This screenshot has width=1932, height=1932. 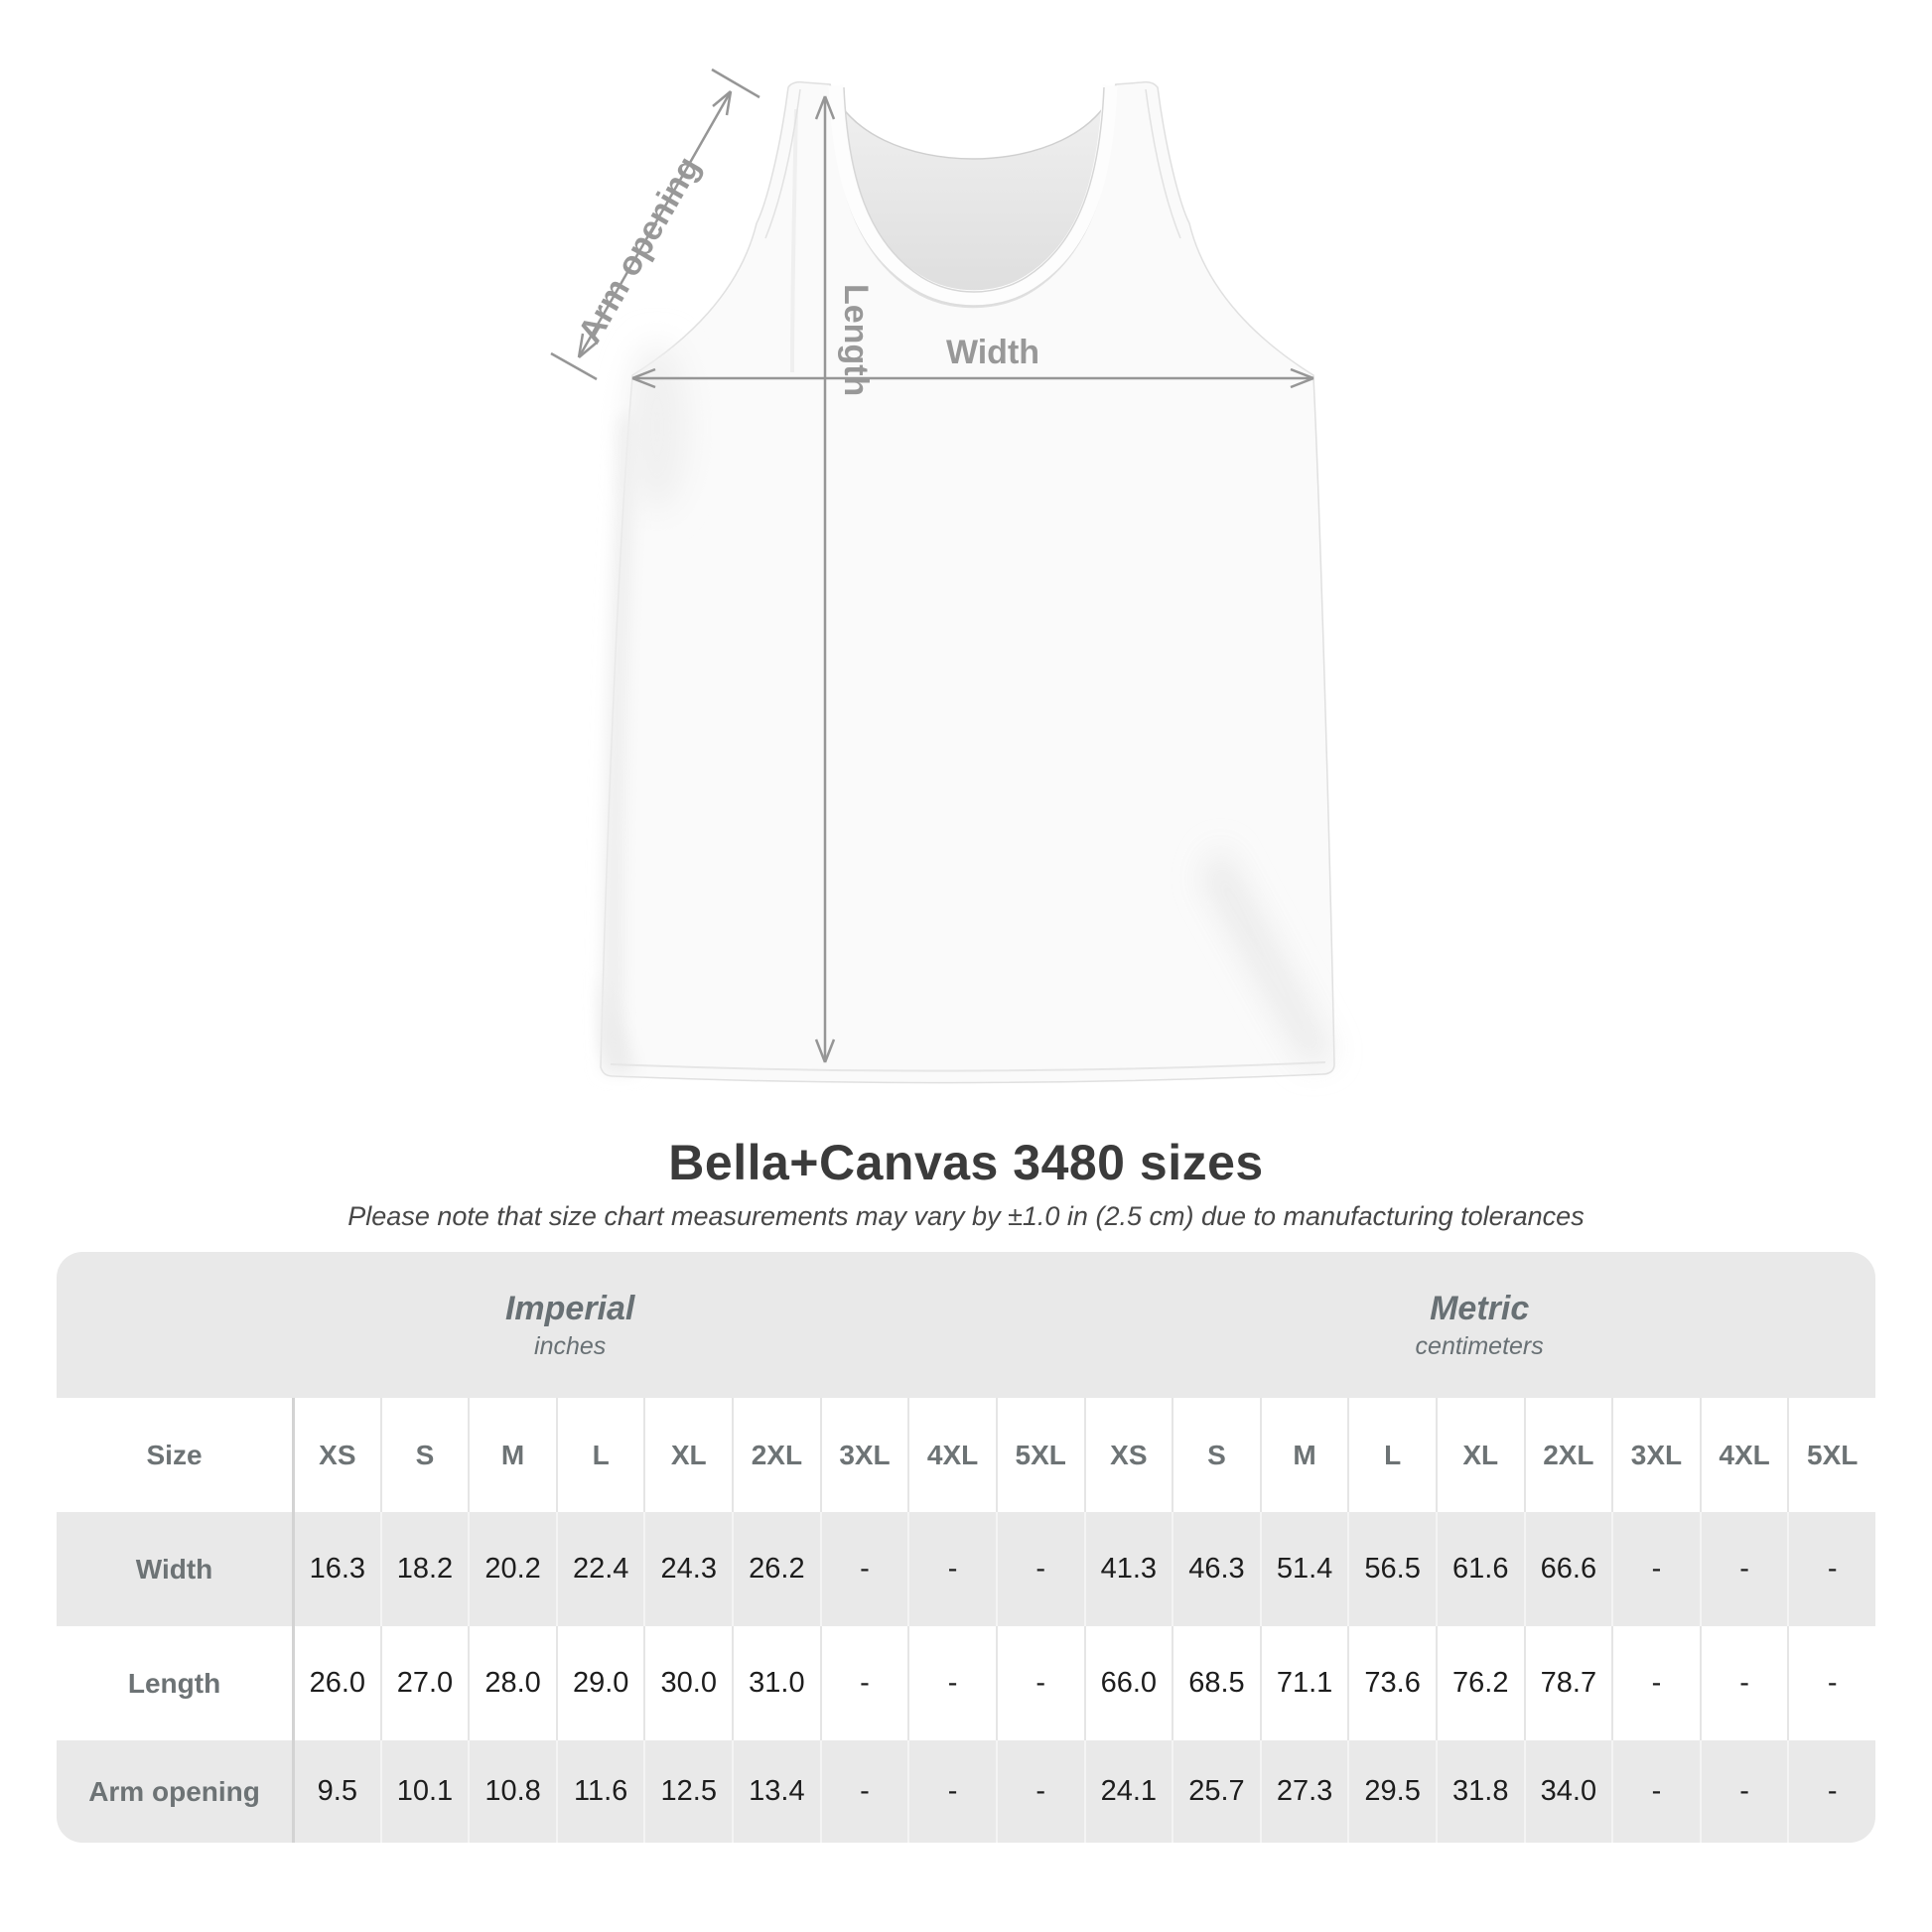 What do you see at coordinates (1480, 1345) in the screenshot?
I see `metric-group-unit: centimeters` at bounding box center [1480, 1345].